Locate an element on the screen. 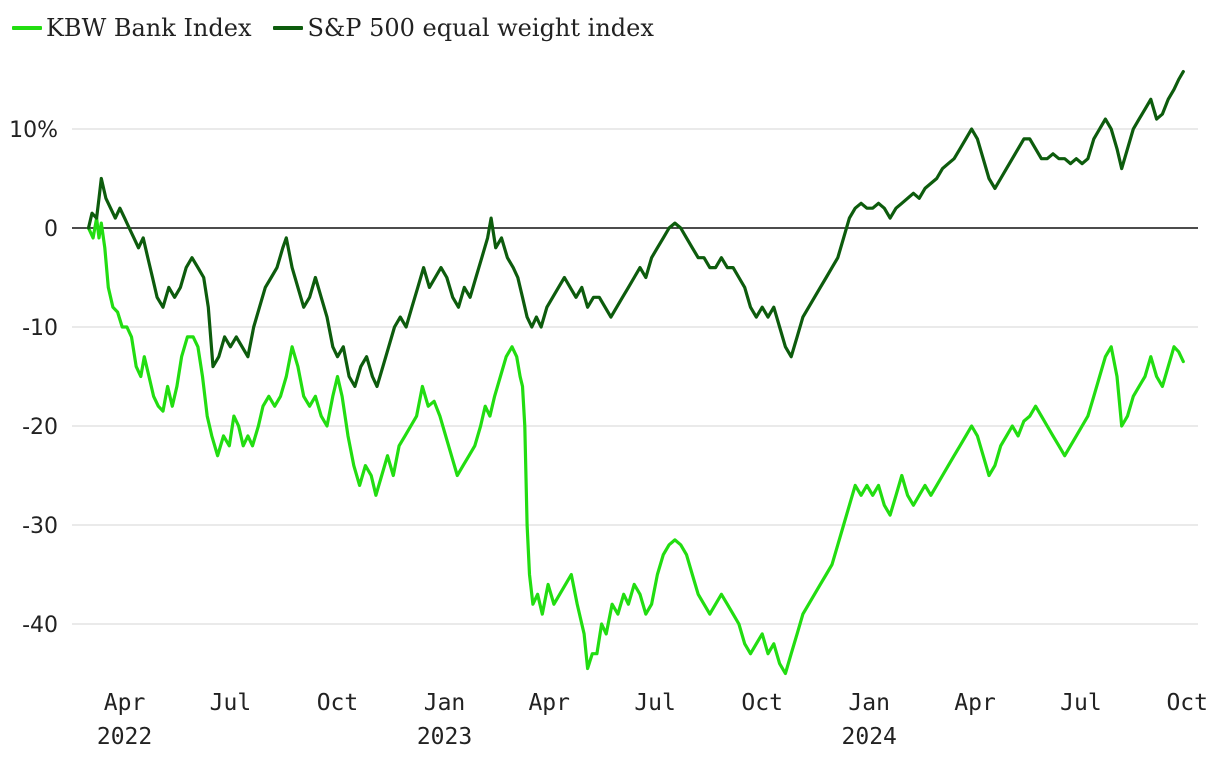 This screenshot has height=766, width=1220. x-tick-year: 2022 is located at coordinates (124, 737).